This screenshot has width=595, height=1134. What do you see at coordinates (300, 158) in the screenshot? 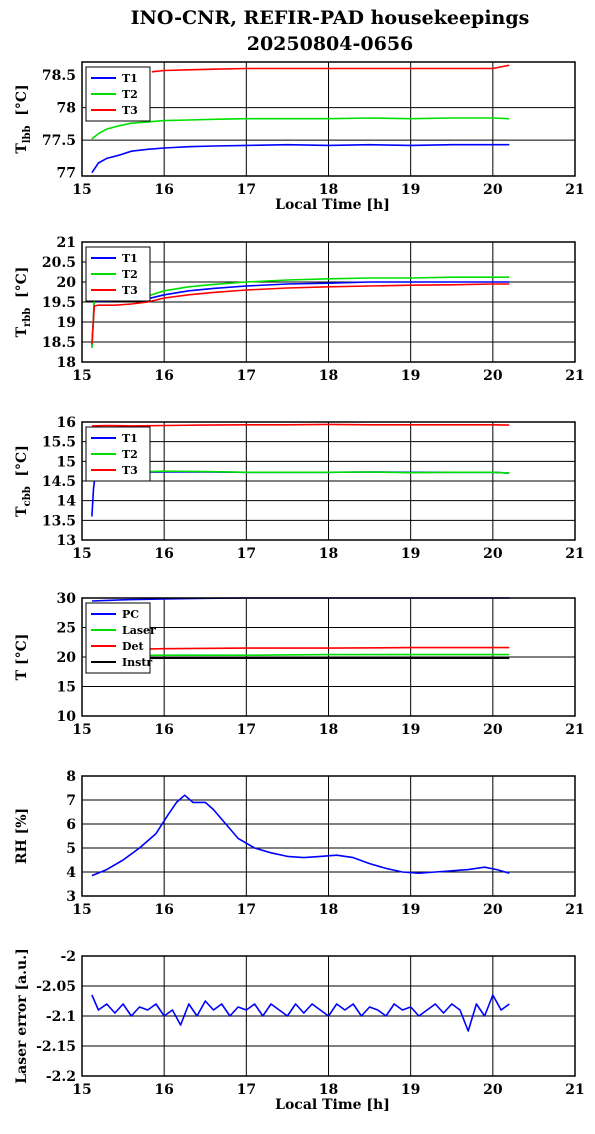
I see `series-line-t1` at bounding box center [300, 158].